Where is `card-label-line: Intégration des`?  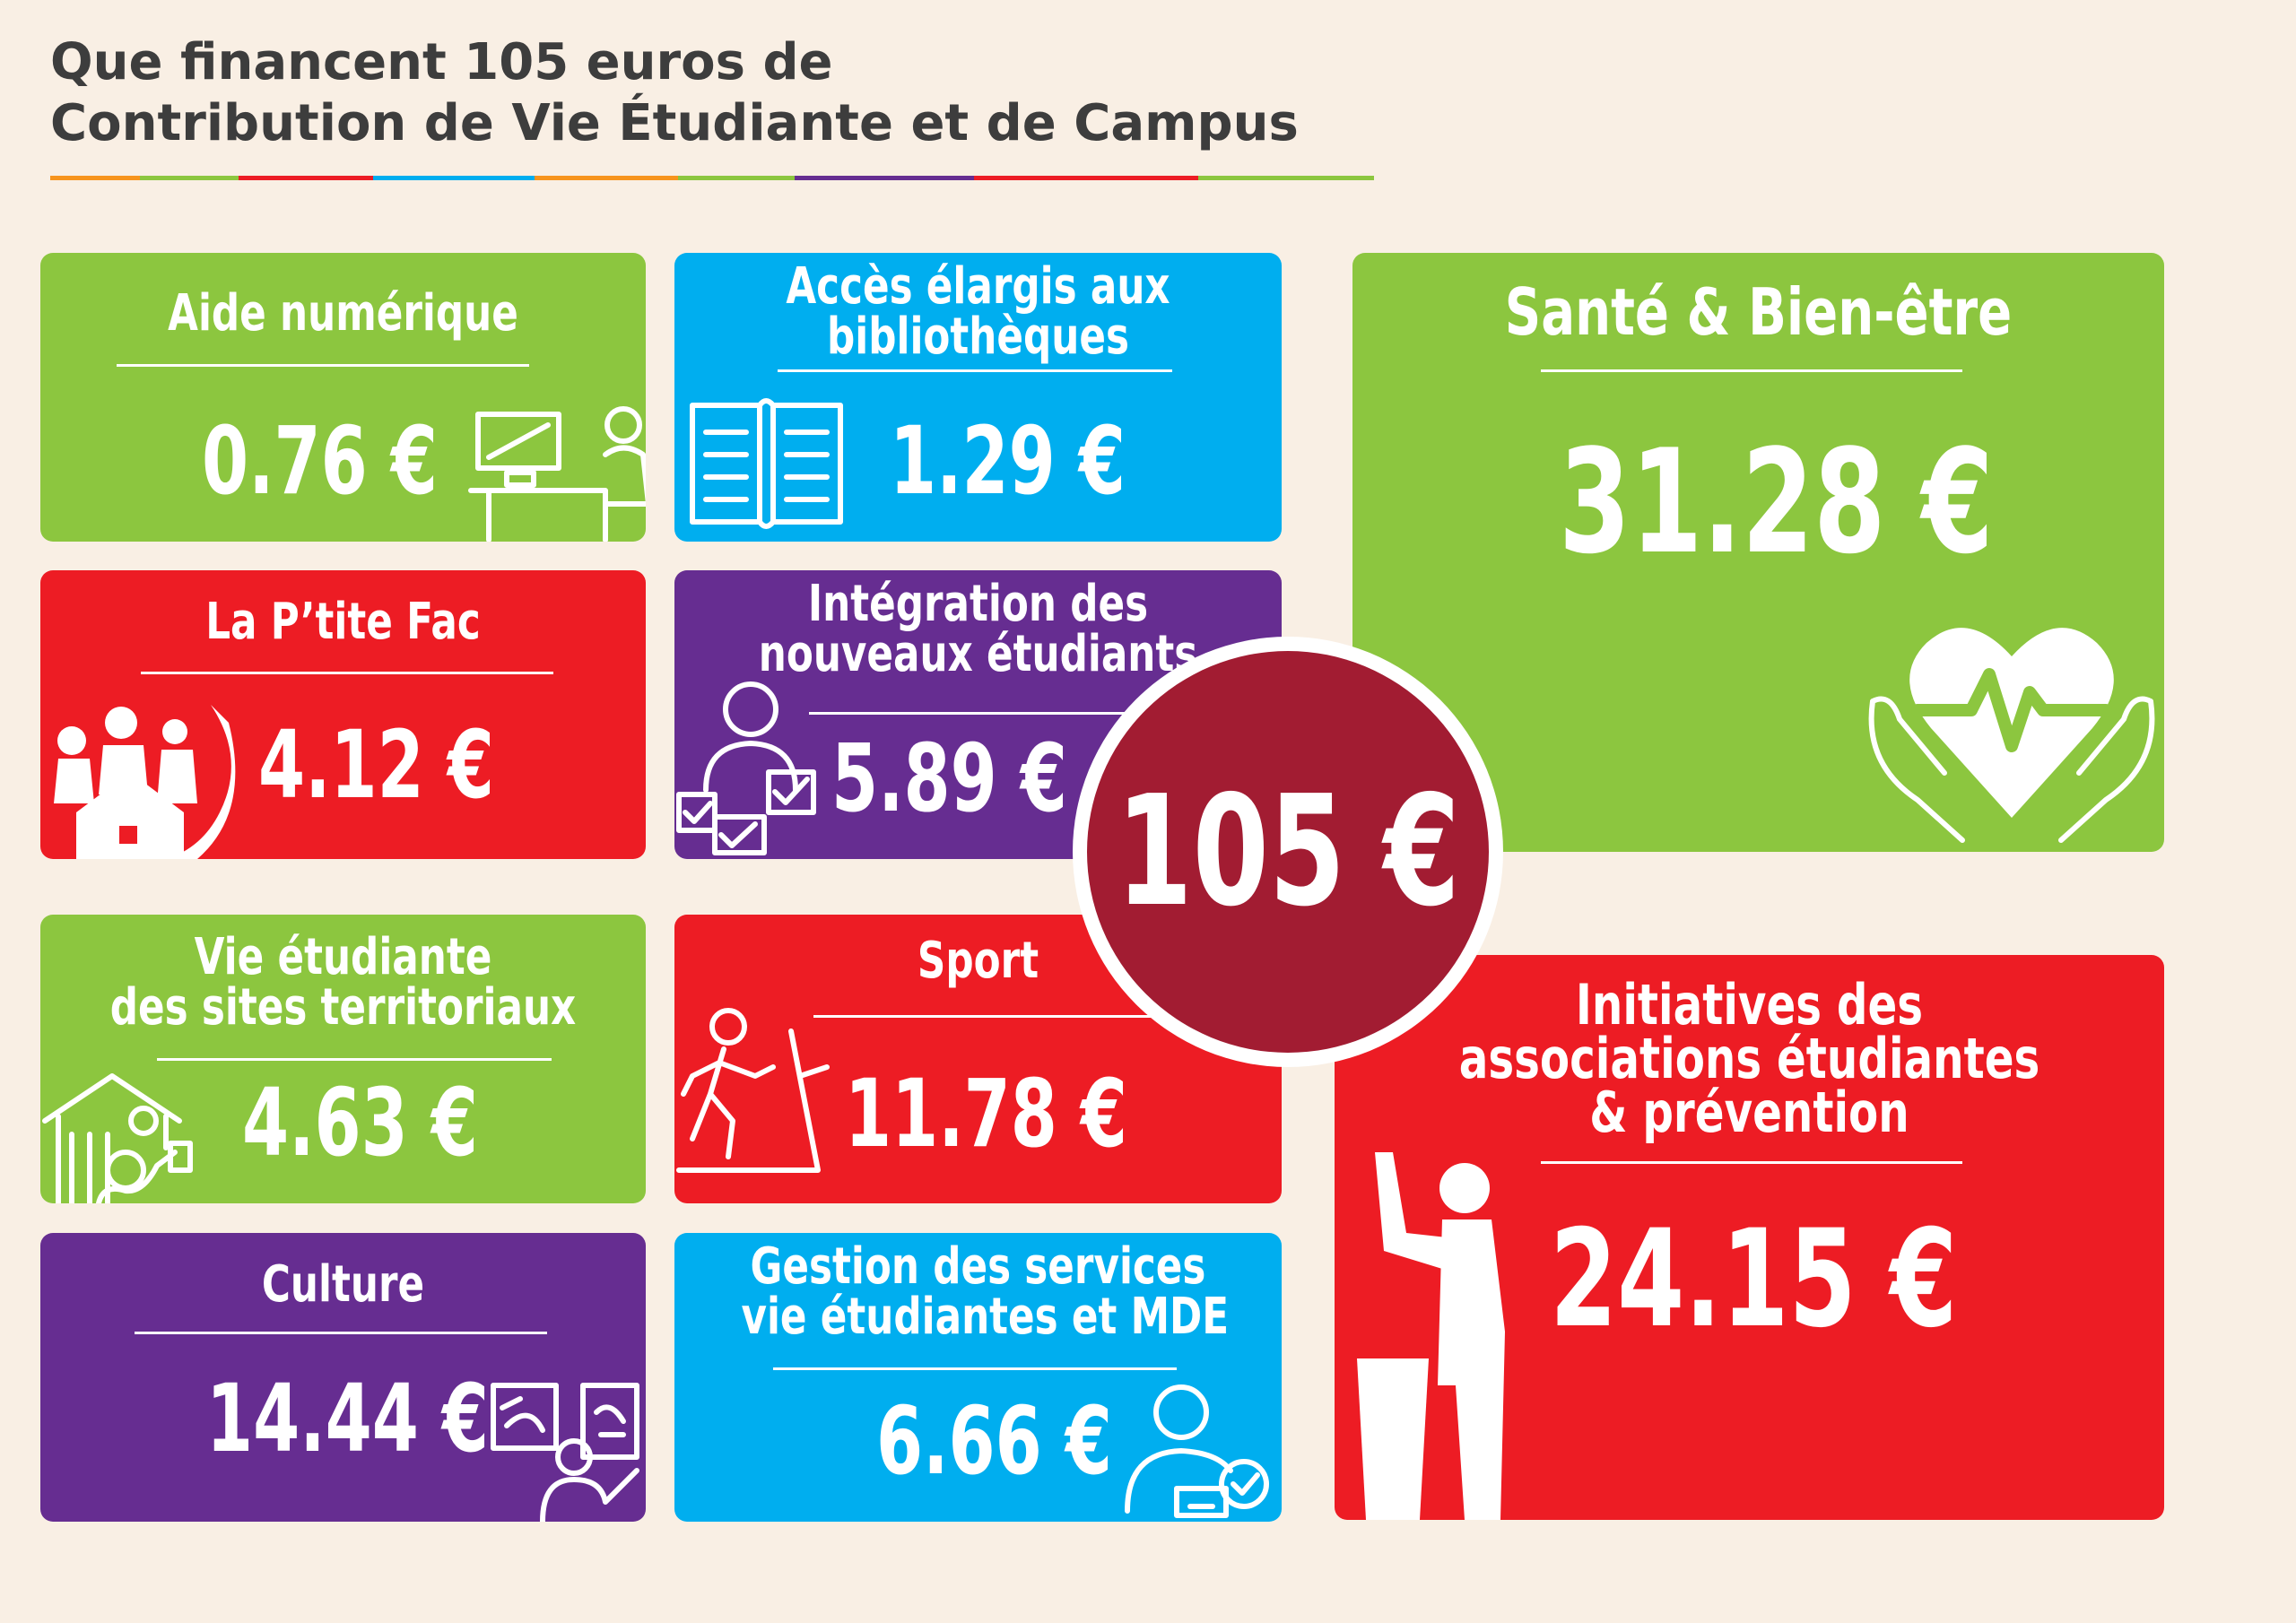 card-label-line: Intégration des is located at coordinates (978, 604).